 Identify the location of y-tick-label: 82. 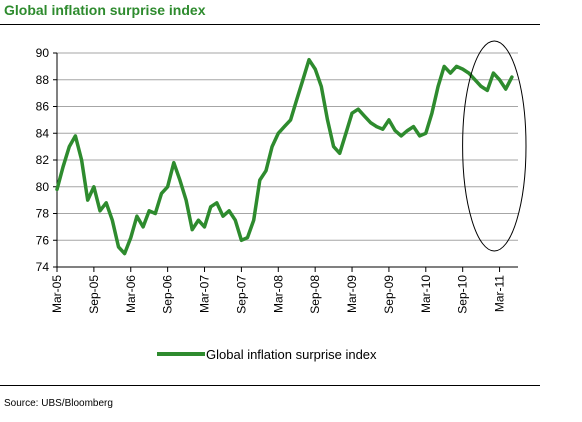
(43, 160).